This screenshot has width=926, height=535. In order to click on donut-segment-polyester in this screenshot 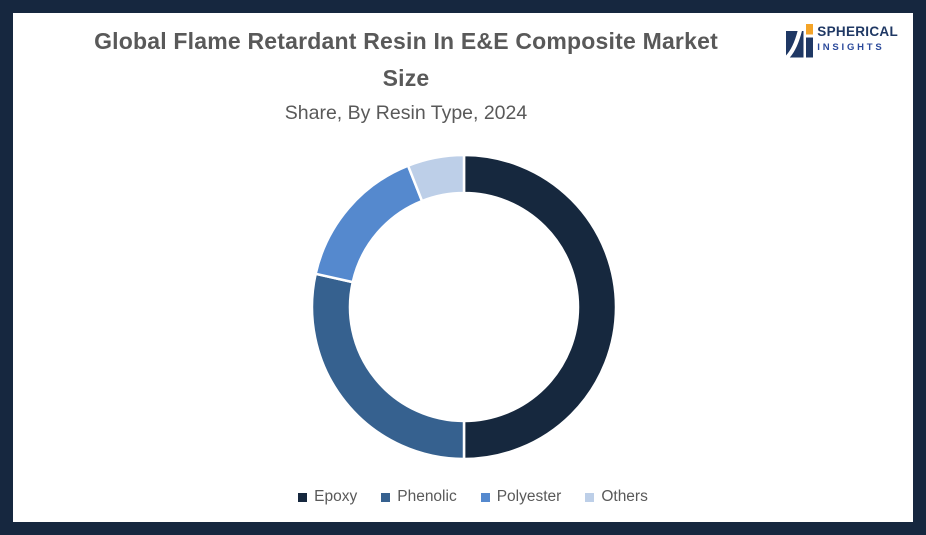, I will do `click(369, 224)`.